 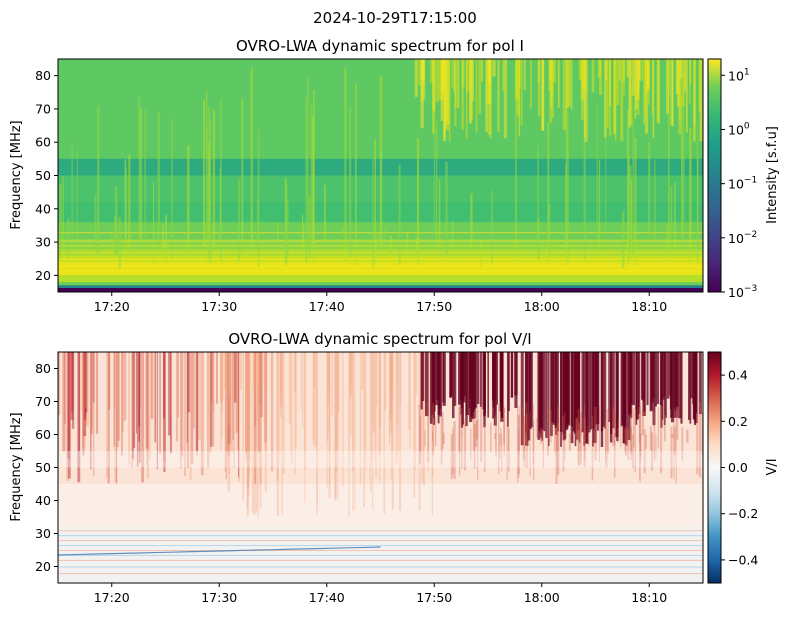 What do you see at coordinates (542, 597) in the screenshot?
I see `x-tick-label: 18:00` at bounding box center [542, 597].